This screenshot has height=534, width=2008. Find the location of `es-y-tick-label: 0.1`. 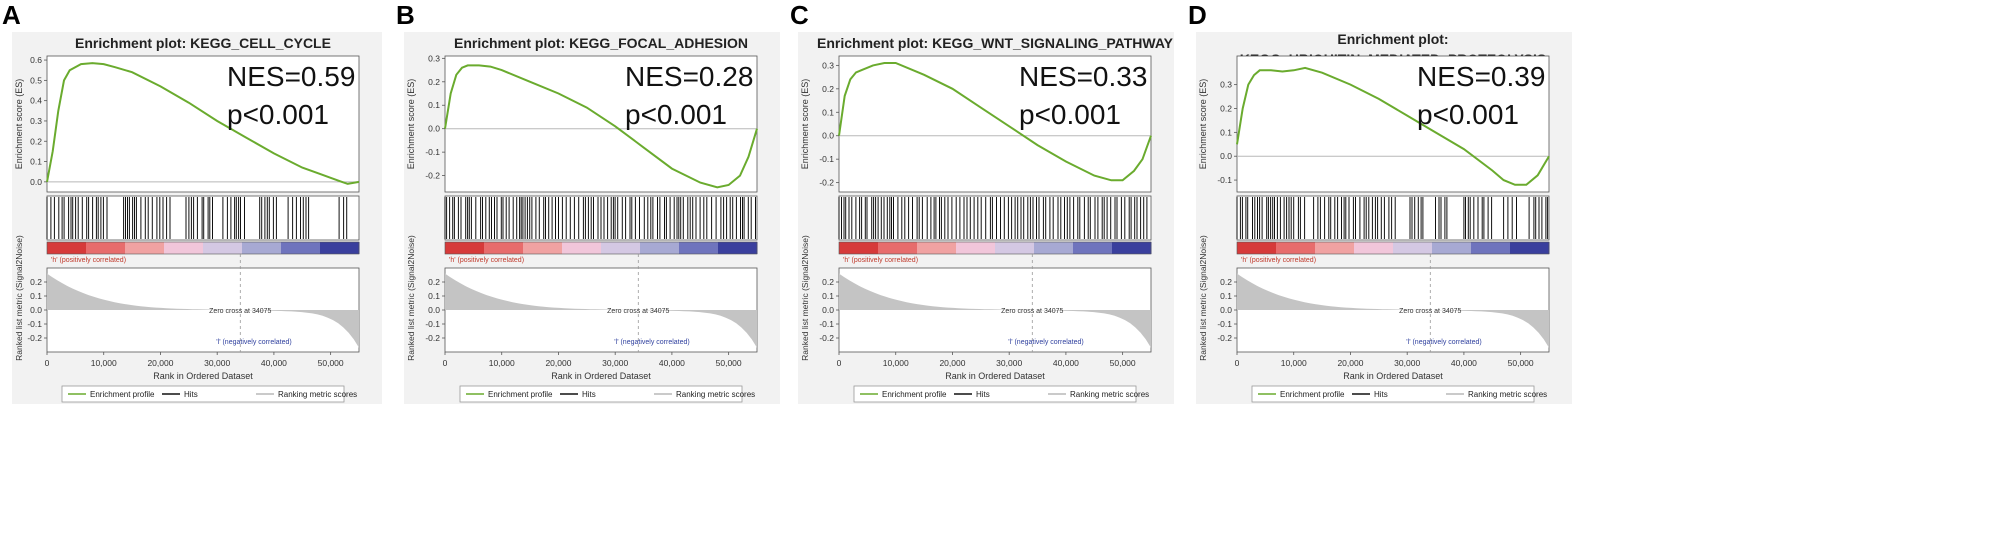

es-y-tick-label: 0.1 is located at coordinates (828, 112).